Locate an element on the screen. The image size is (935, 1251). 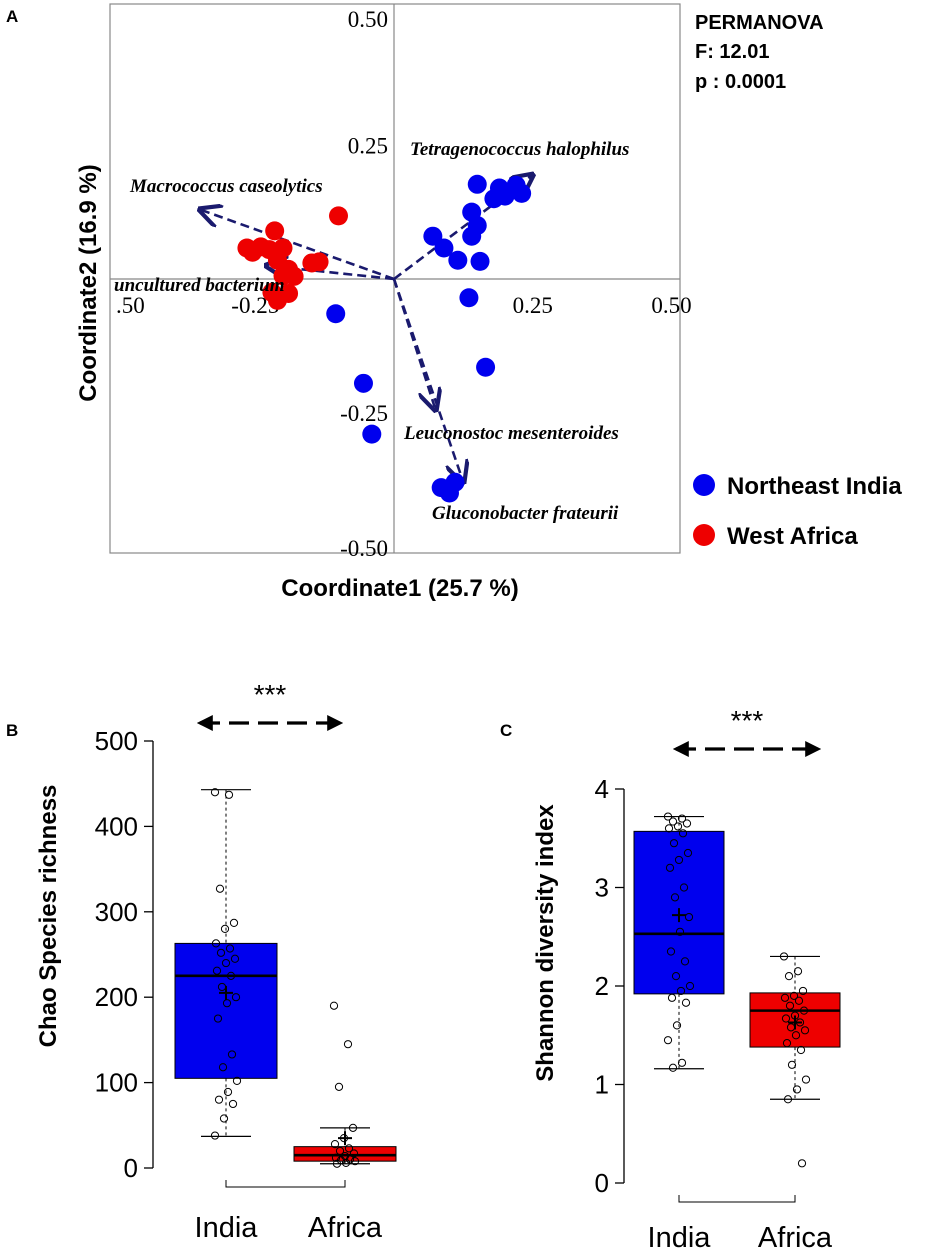
india-box is located at coordinates (226, 1010).